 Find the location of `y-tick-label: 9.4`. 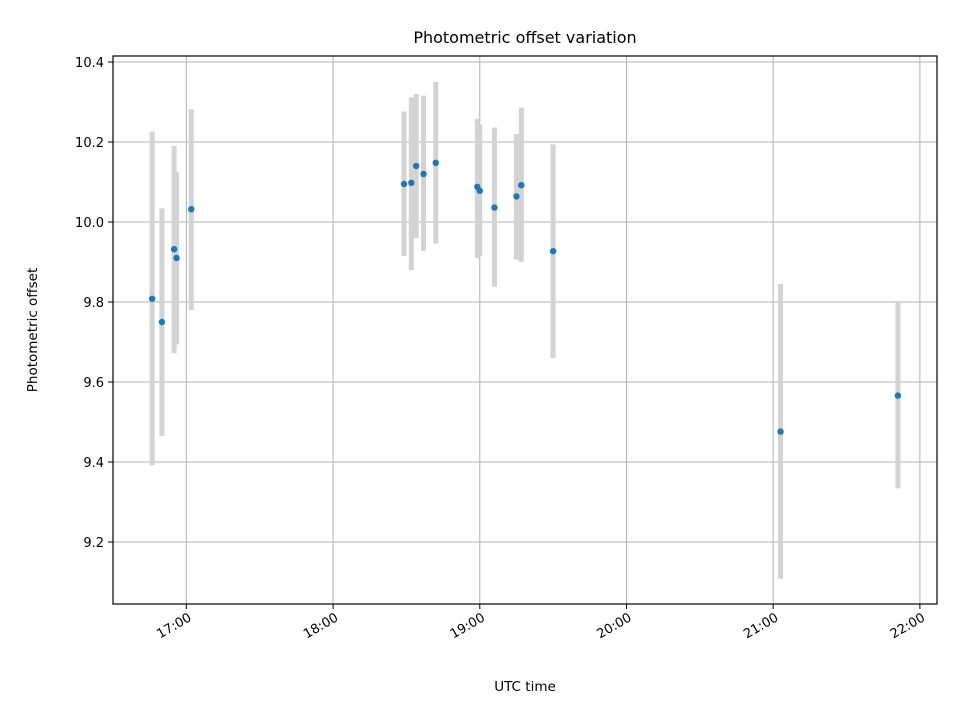

y-tick-label: 9.4 is located at coordinates (93, 463).